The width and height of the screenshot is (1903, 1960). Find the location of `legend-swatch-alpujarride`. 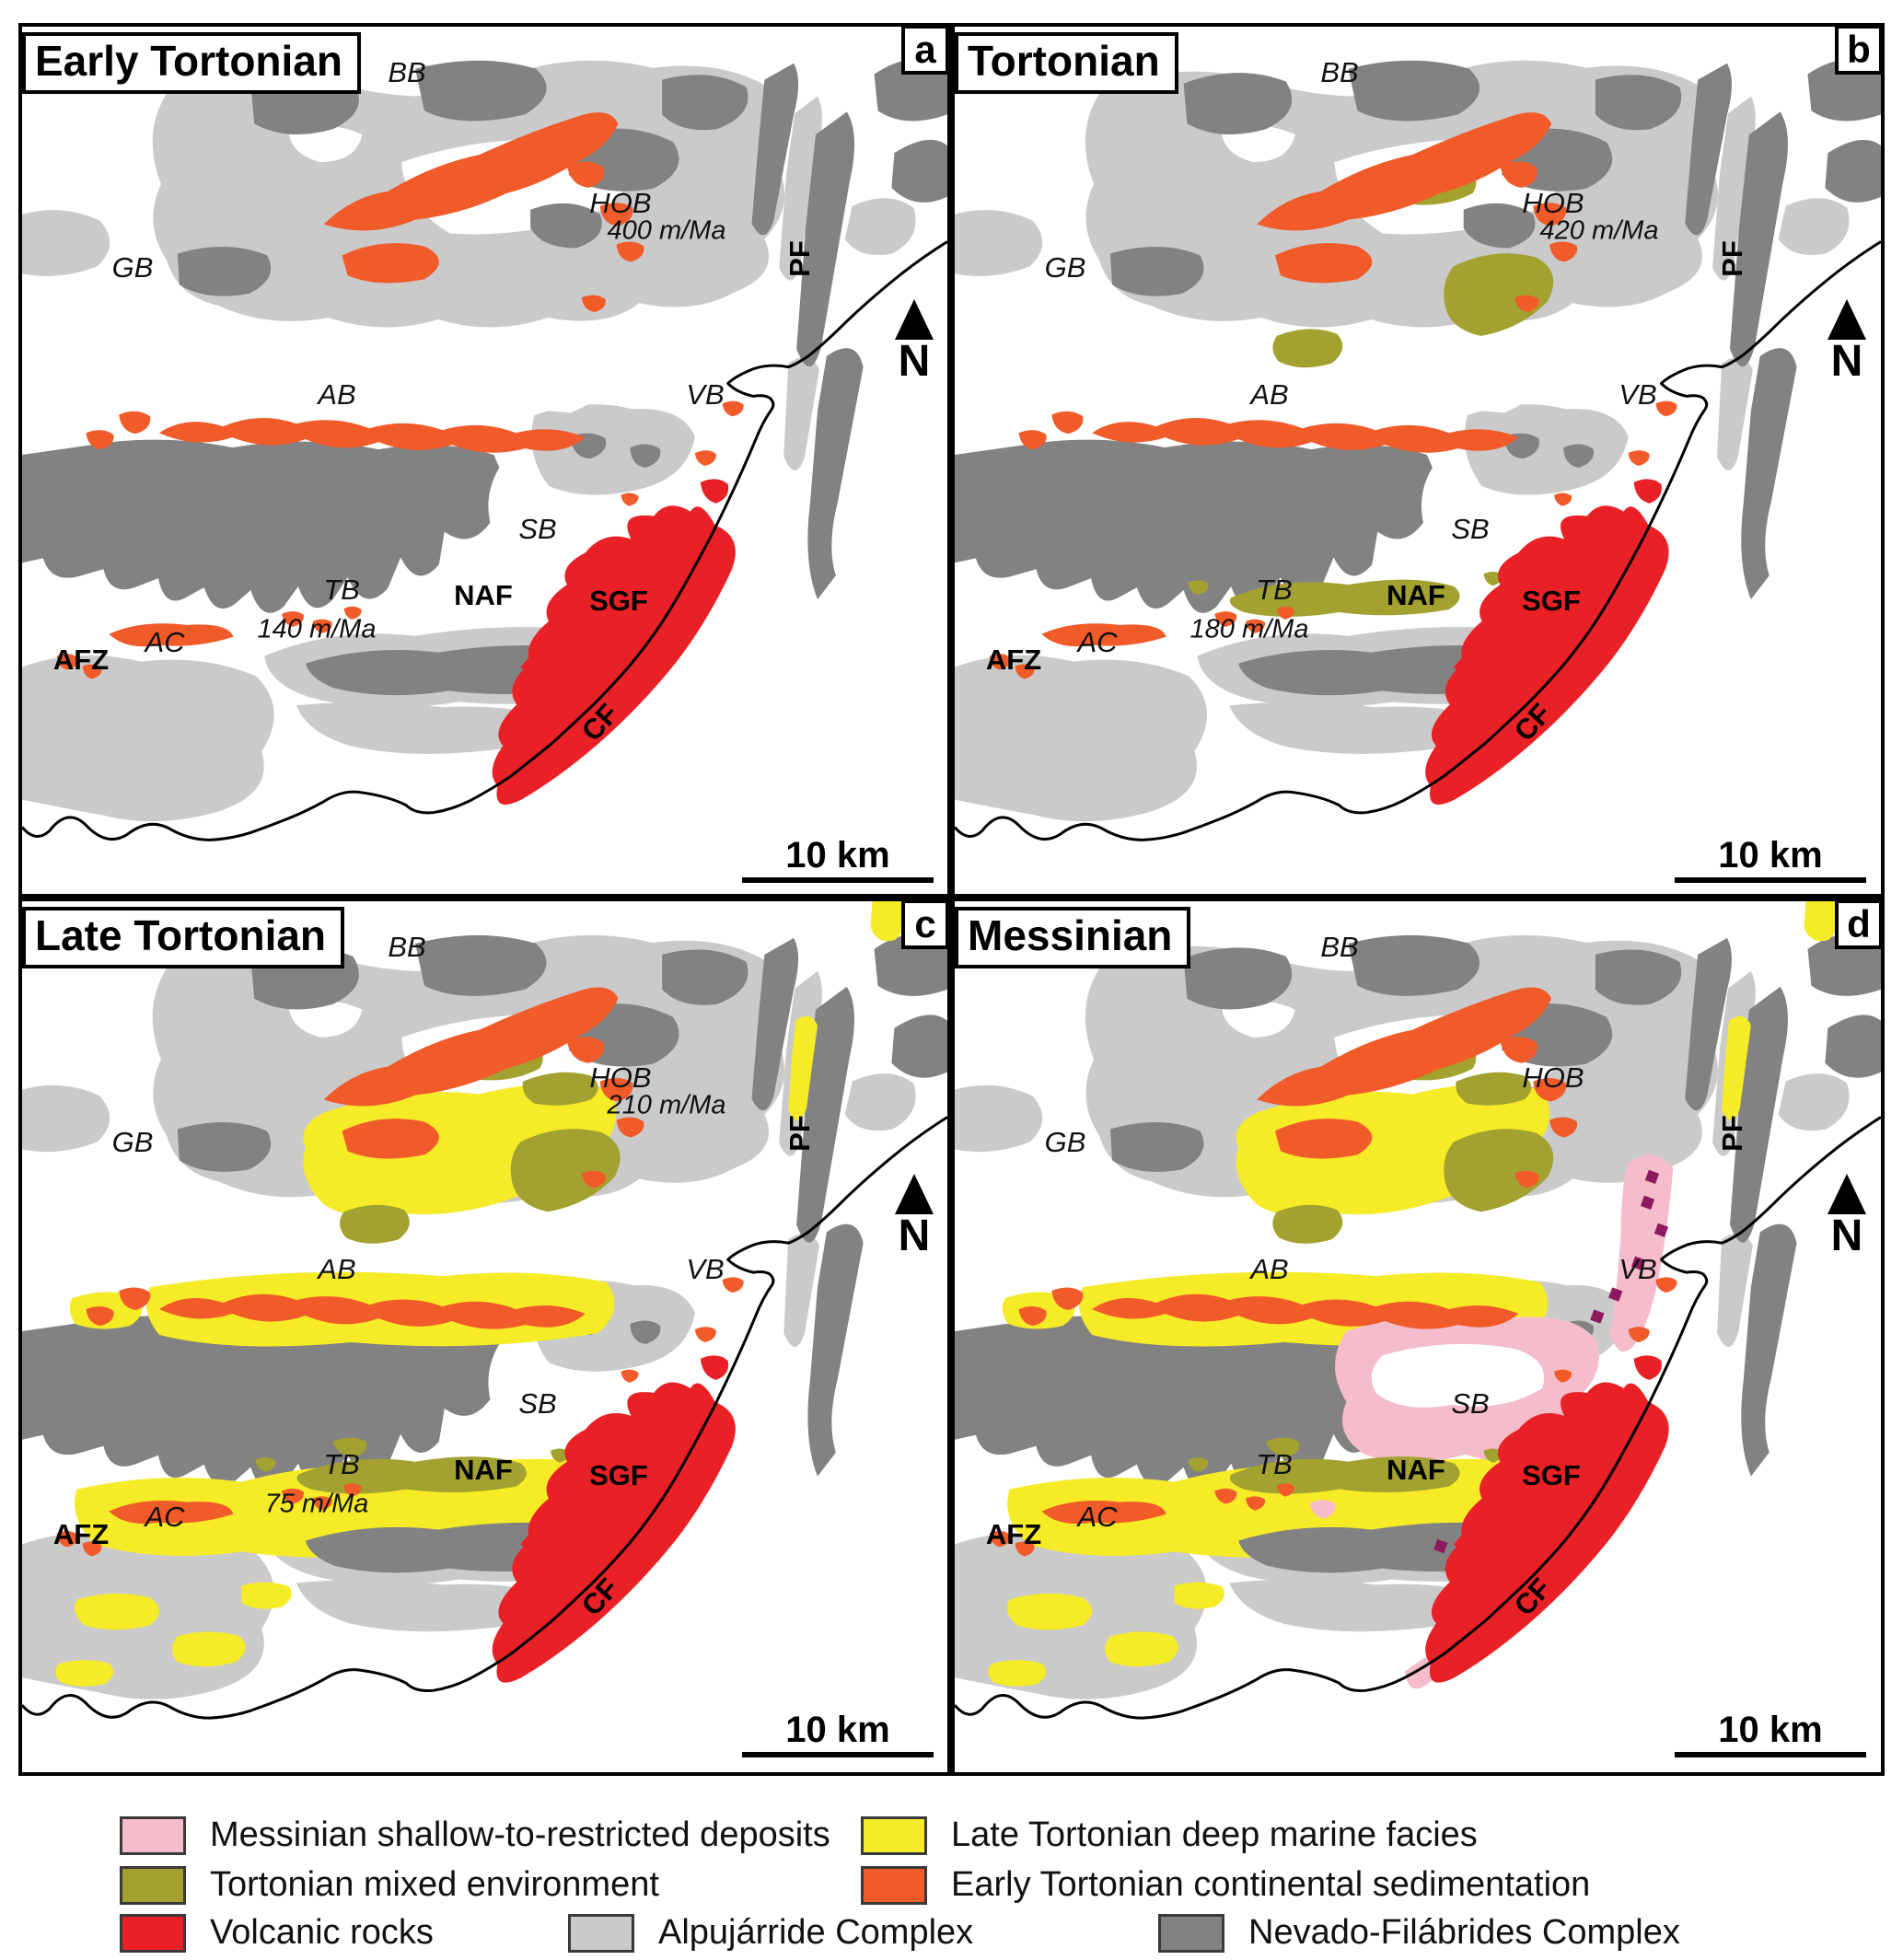

legend-swatch-alpujarride is located at coordinates (601, 1933).